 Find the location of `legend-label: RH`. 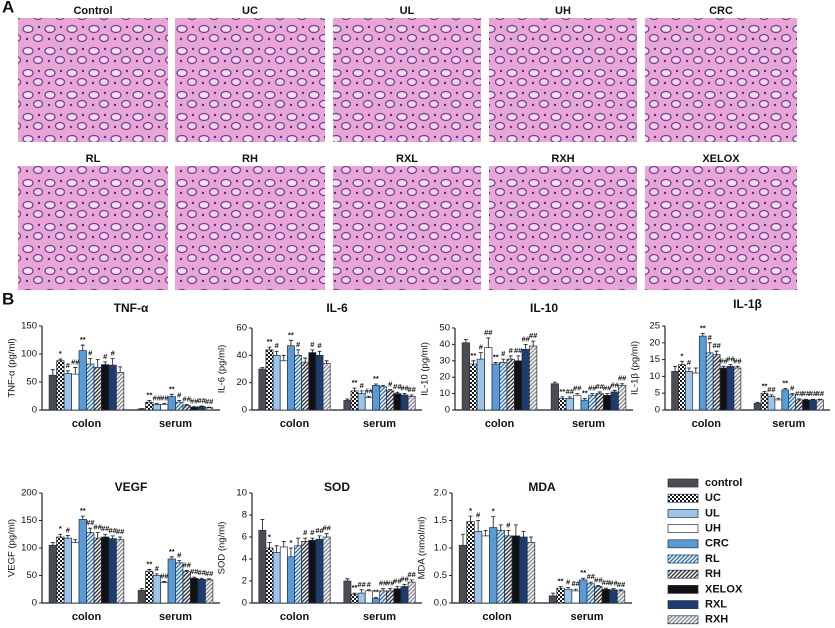

legend-label: RH is located at coordinates (713, 574).